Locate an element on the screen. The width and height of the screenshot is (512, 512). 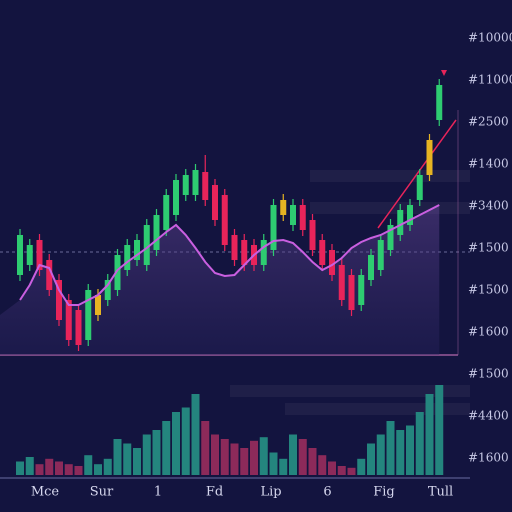
trend-line is located at coordinates (417, 174).